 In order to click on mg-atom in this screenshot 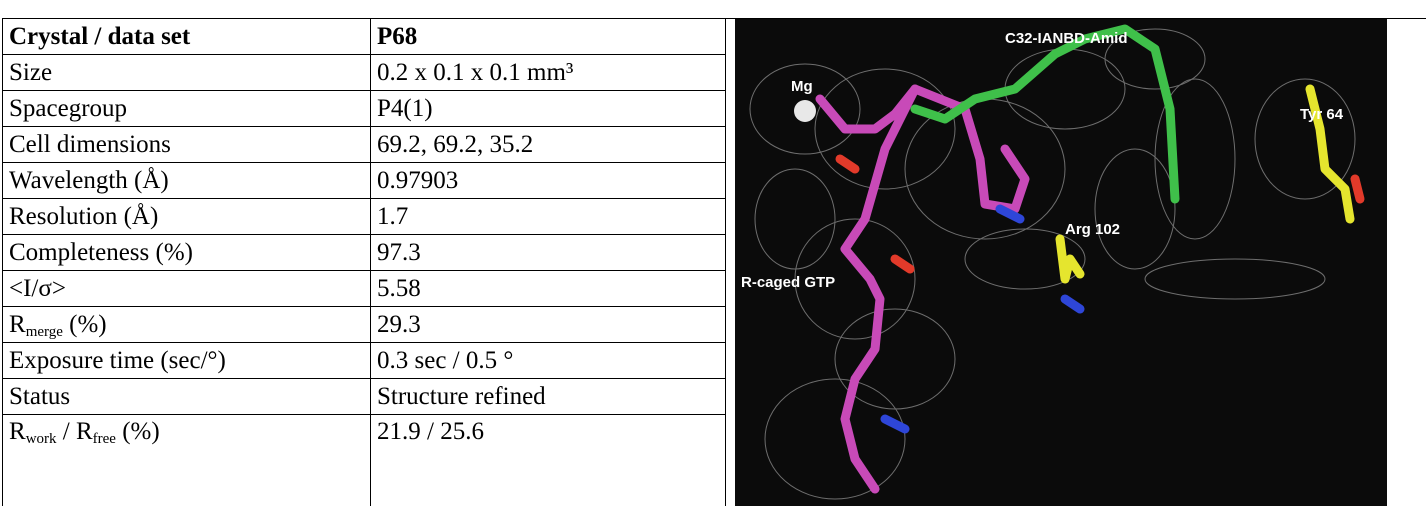, I will do `click(805, 111)`.